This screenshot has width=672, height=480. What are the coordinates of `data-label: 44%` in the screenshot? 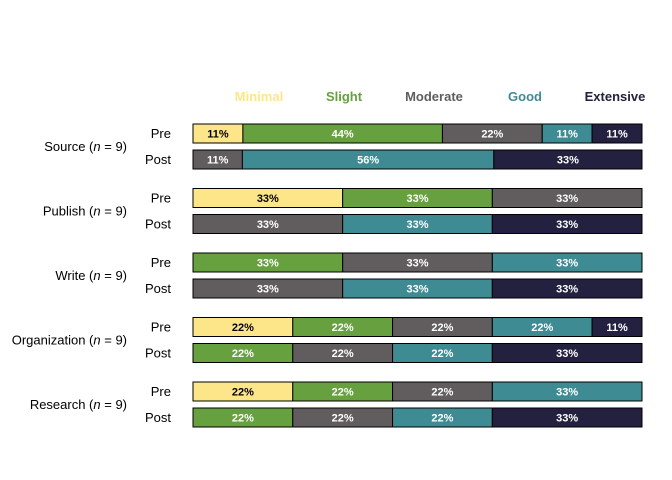 It's located at (343, 135).